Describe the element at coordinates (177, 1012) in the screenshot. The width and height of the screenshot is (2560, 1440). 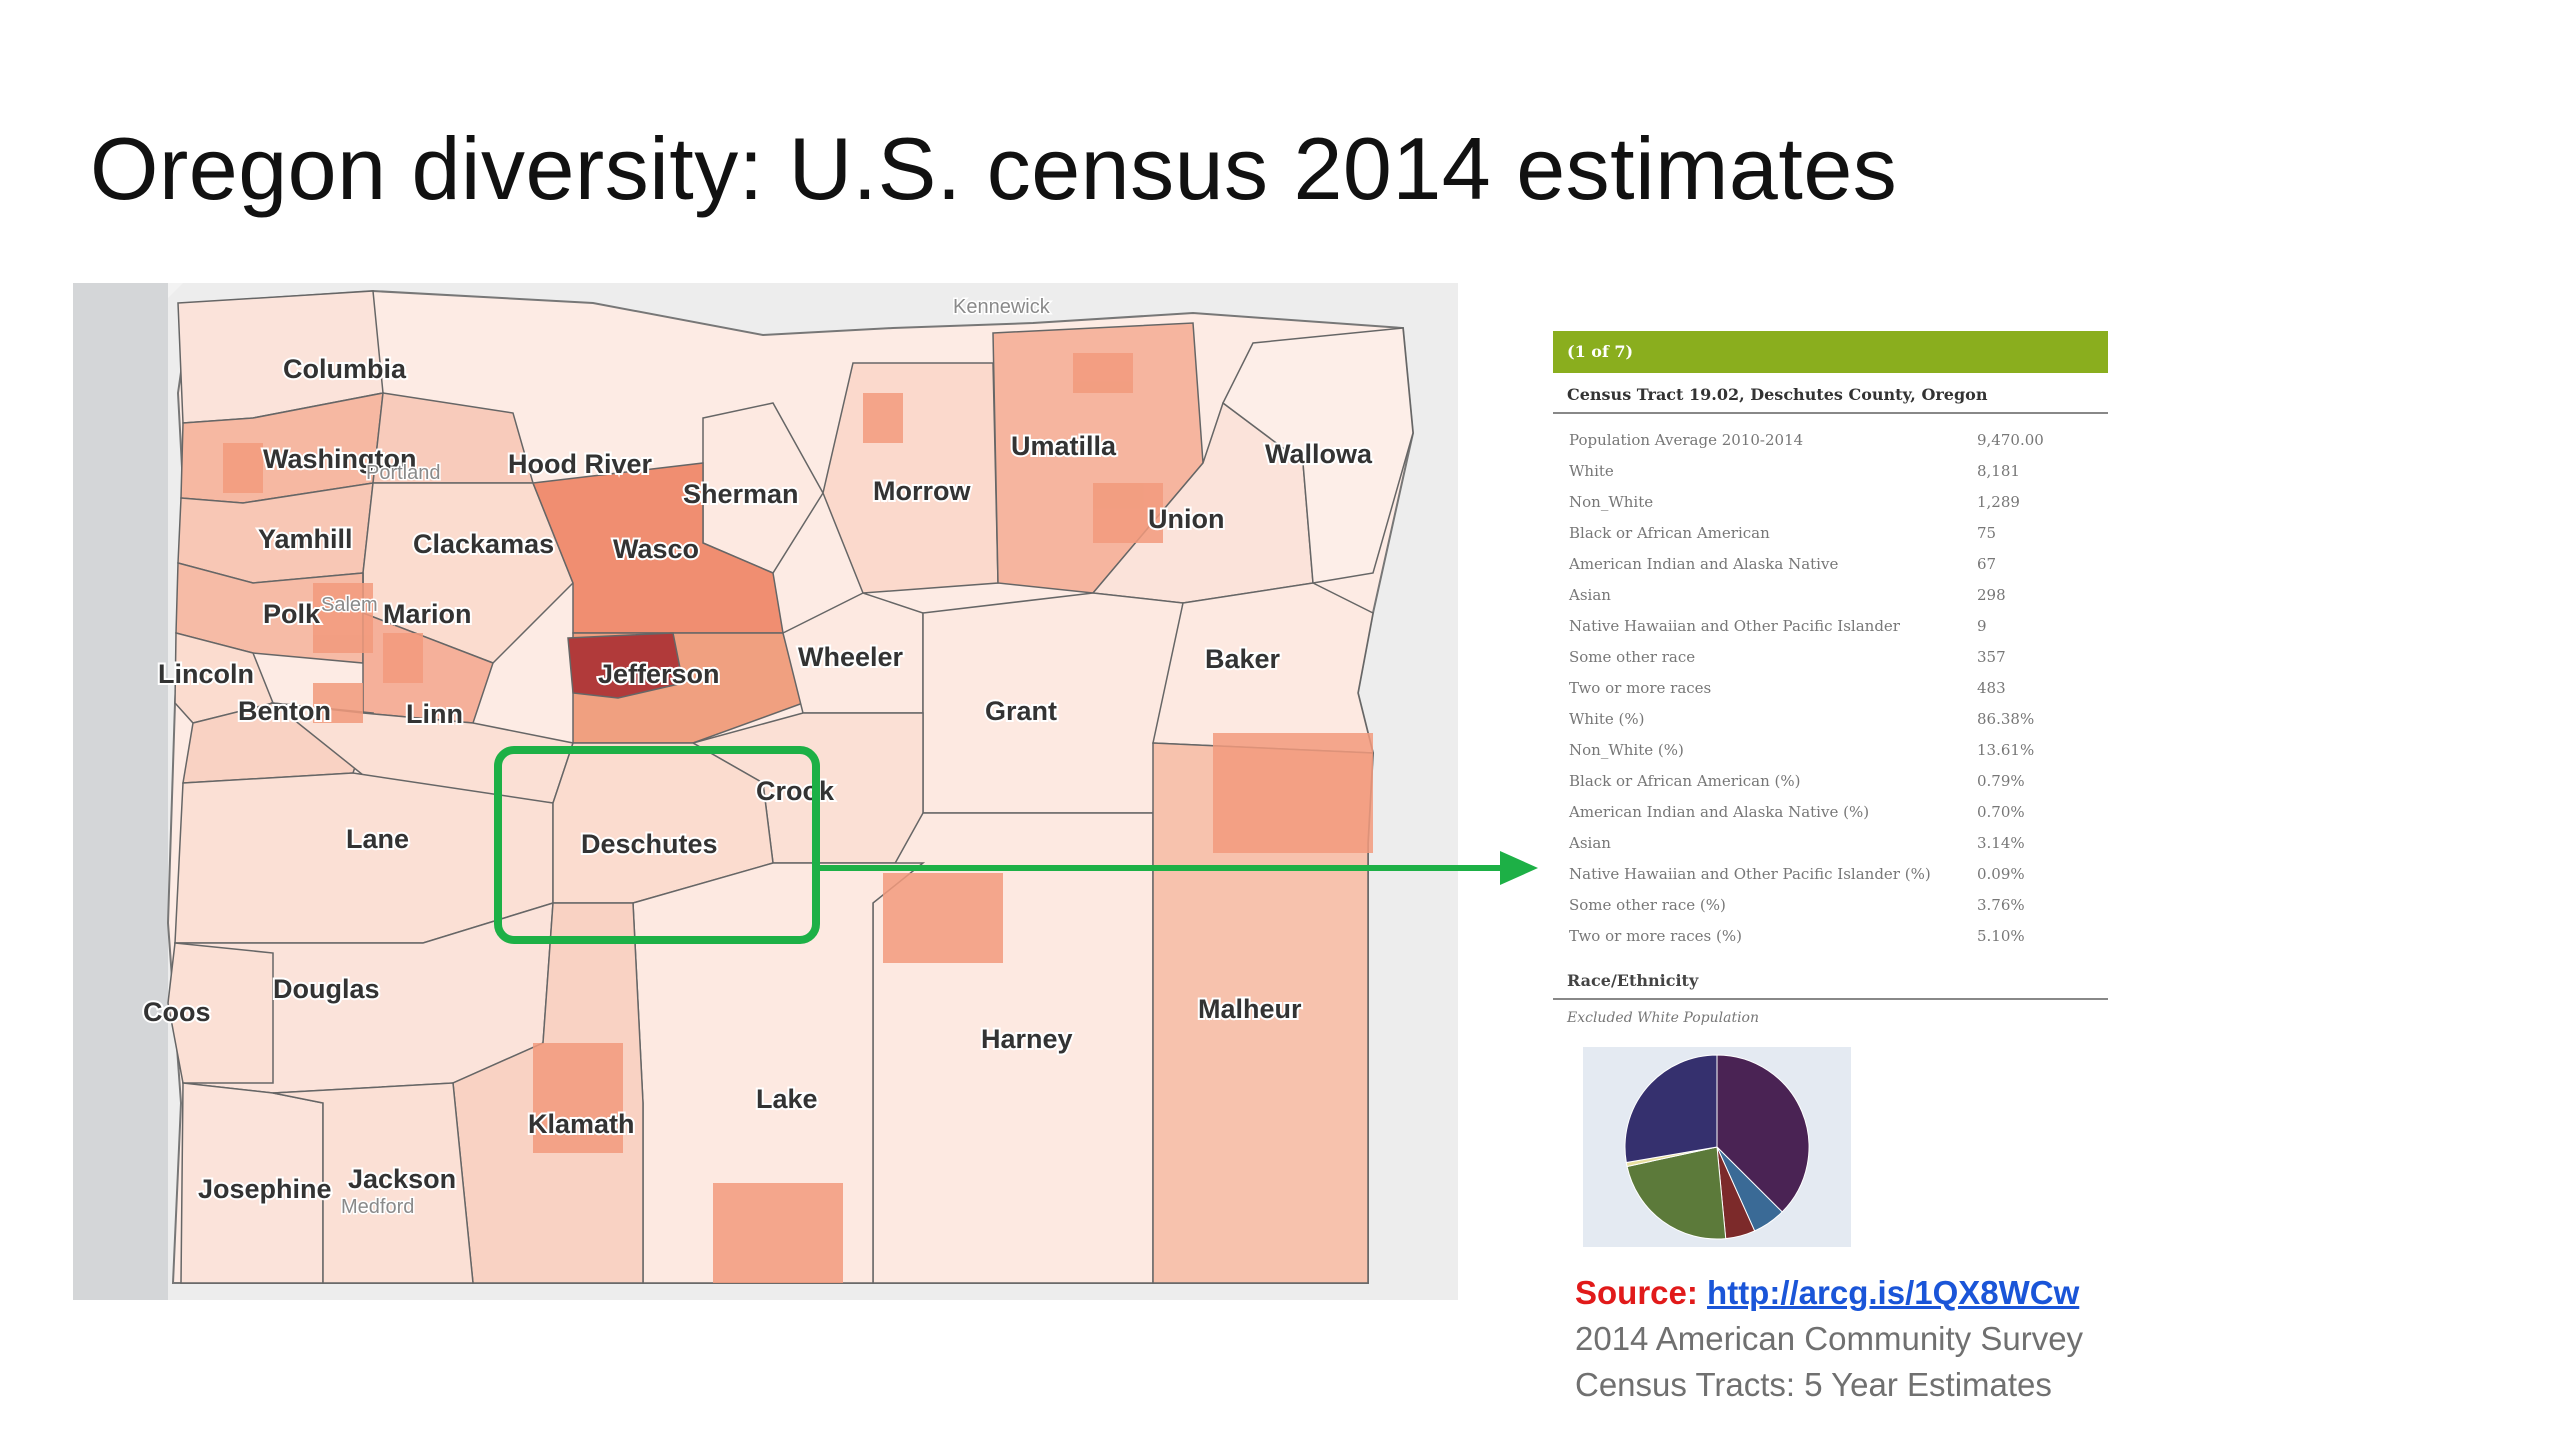
I see `label-coos: Coos` at that location.